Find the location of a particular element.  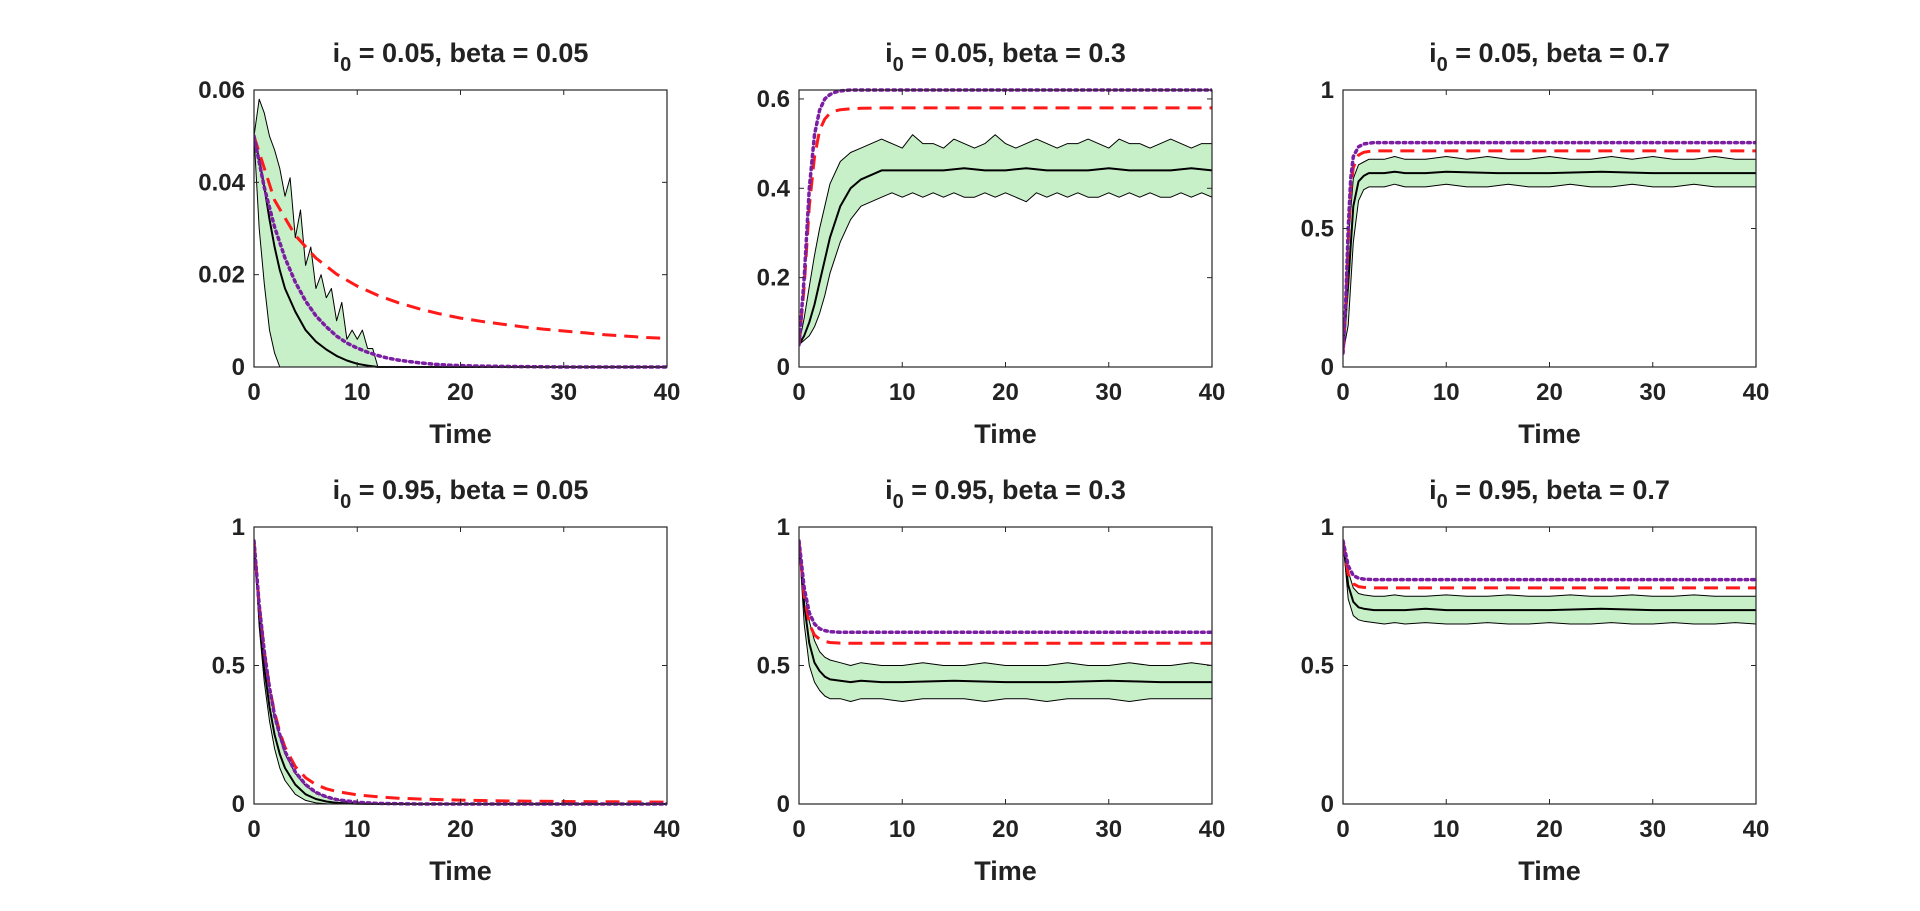

subplot-6: 0 10 20 30 40 0 0.5 1 Time i0 = 0.95, beta = 0.7 is located at coordinates (1535, 680).